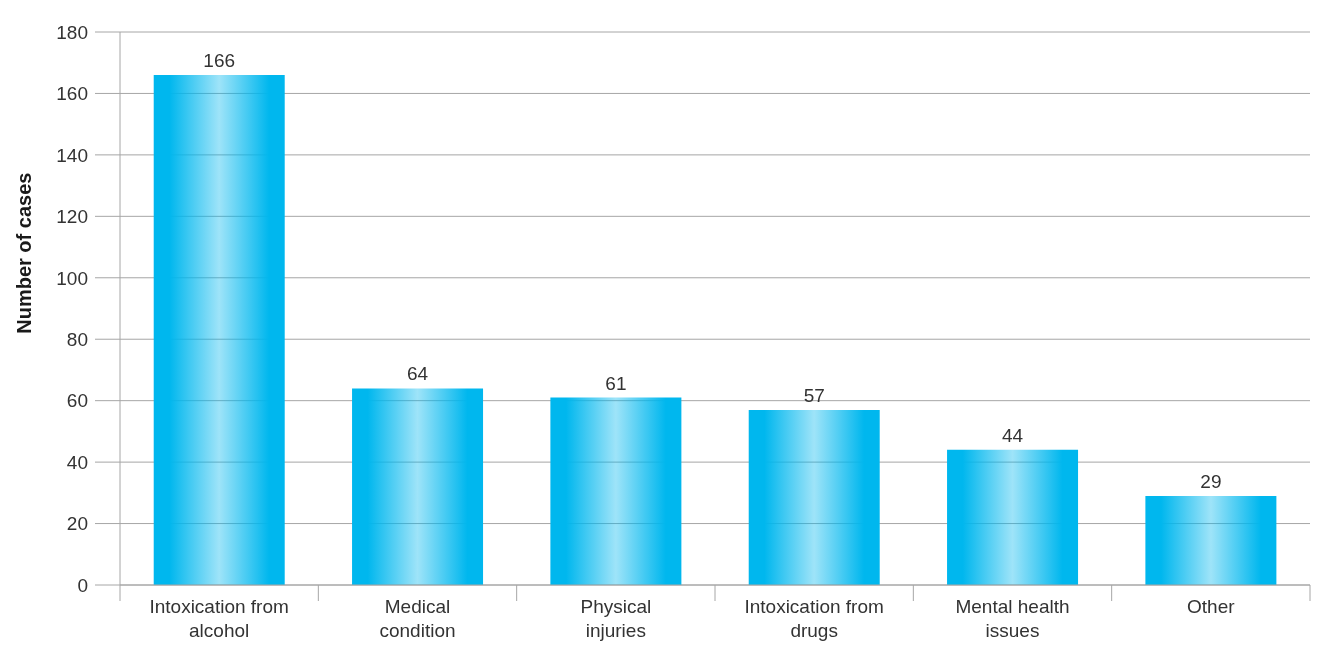 The width and height of the screenshot is (1339, 664). Describe the element at coordinates (1012, 618) in the screenshot. I see `x-tick-label: Mental health issues` at that location.